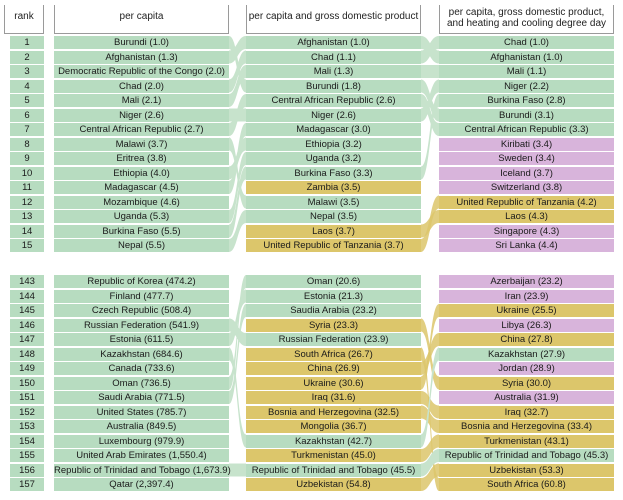 The height and width of the screenshot is (500, 623). What do you see at coordinates (27, 158) in the screenshot?
I see `rank-cell: 9` at bounding box center [27, 158].